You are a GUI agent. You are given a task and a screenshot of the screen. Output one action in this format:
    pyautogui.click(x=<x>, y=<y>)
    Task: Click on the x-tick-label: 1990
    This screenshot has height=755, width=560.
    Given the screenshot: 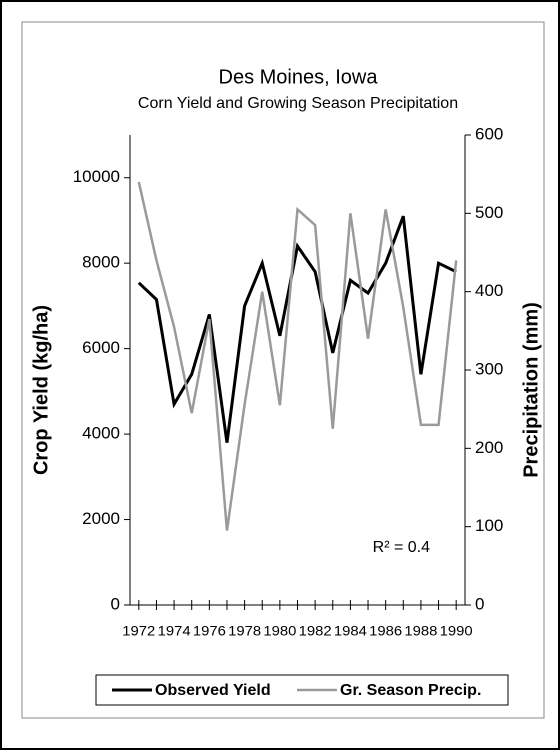 What is the action you would take?
    pyautogui.click(x=456, y=631)
    